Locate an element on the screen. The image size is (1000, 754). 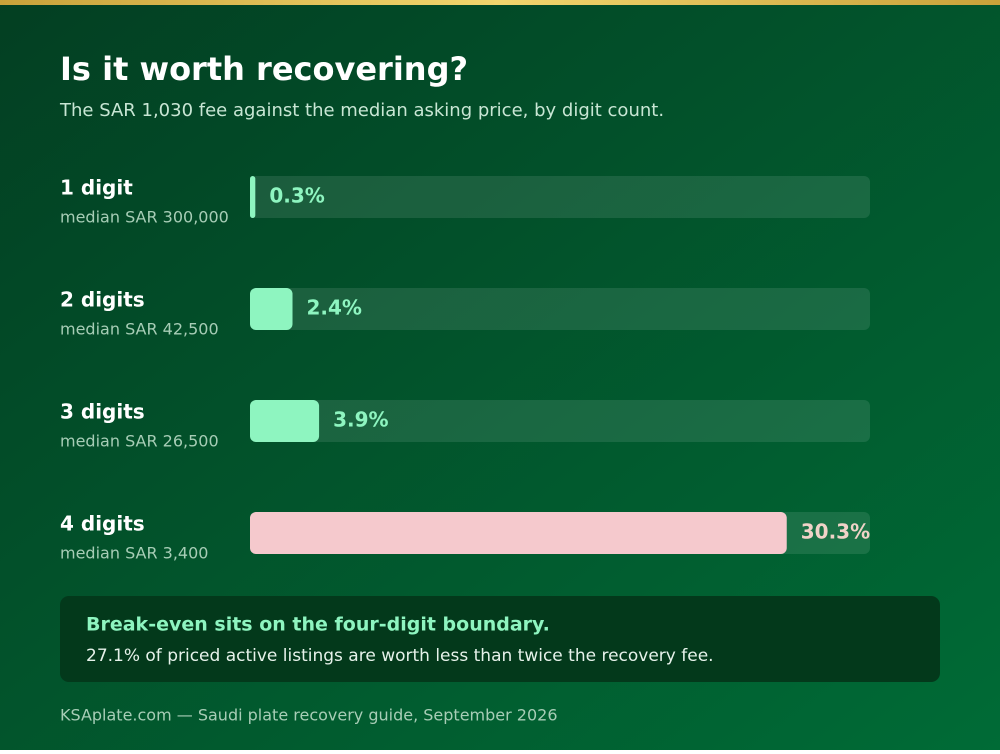
category-sublabel: median SAR 3,400 is located at coordinates (134, 553).